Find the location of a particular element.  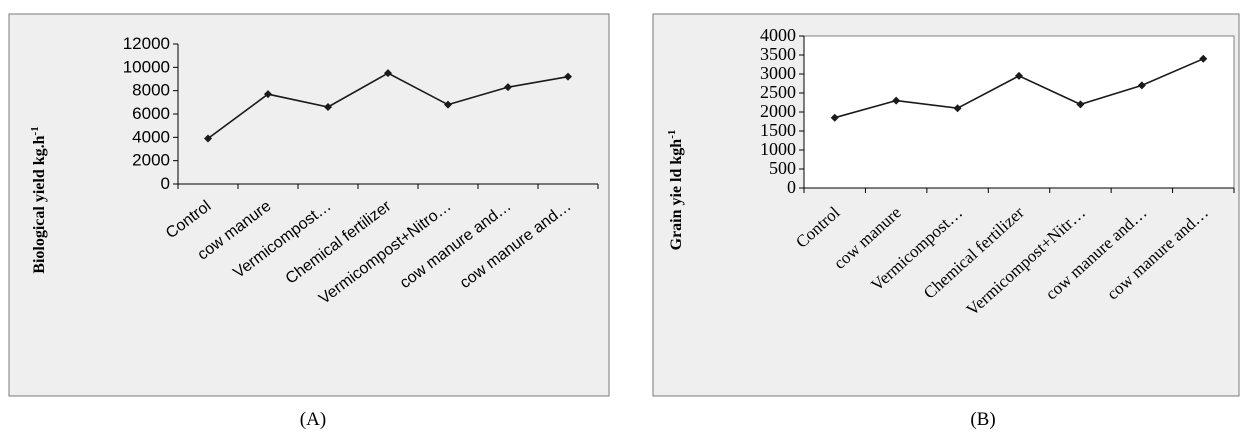

chart-b-ytick-label: 1500 is located at coordinates (778, 130).